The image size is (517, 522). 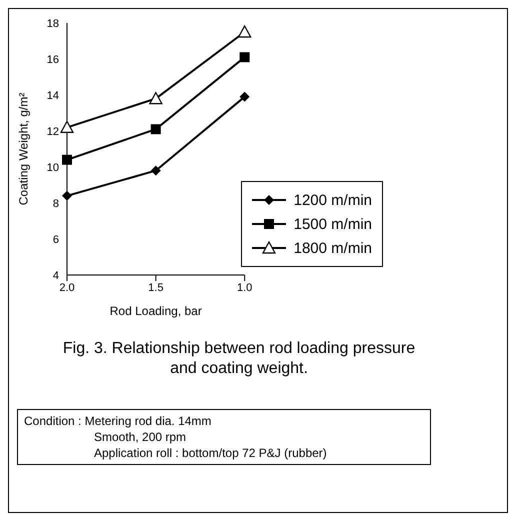 I want to click on text: Condition : Metering rod dia. 14mm, so click(x=118, y=421).